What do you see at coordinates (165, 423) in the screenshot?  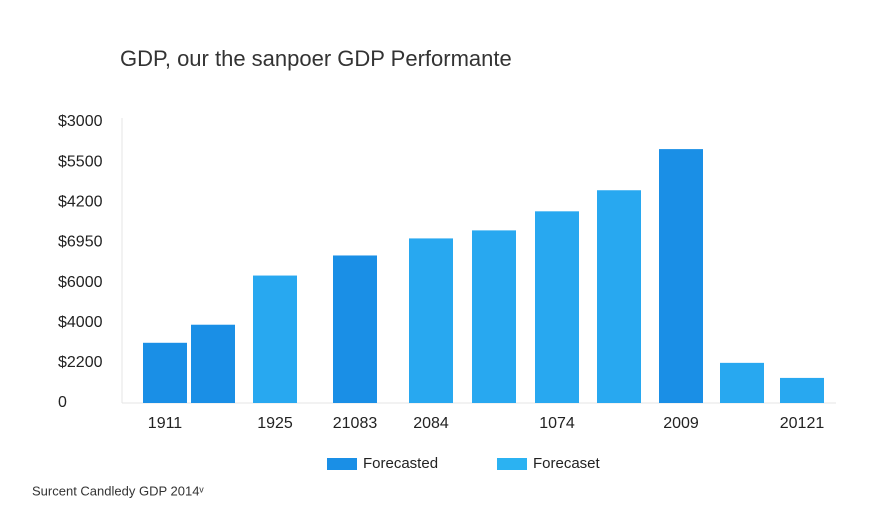 I see `x-tick-label: 1911` at bounding box center [165, 423].